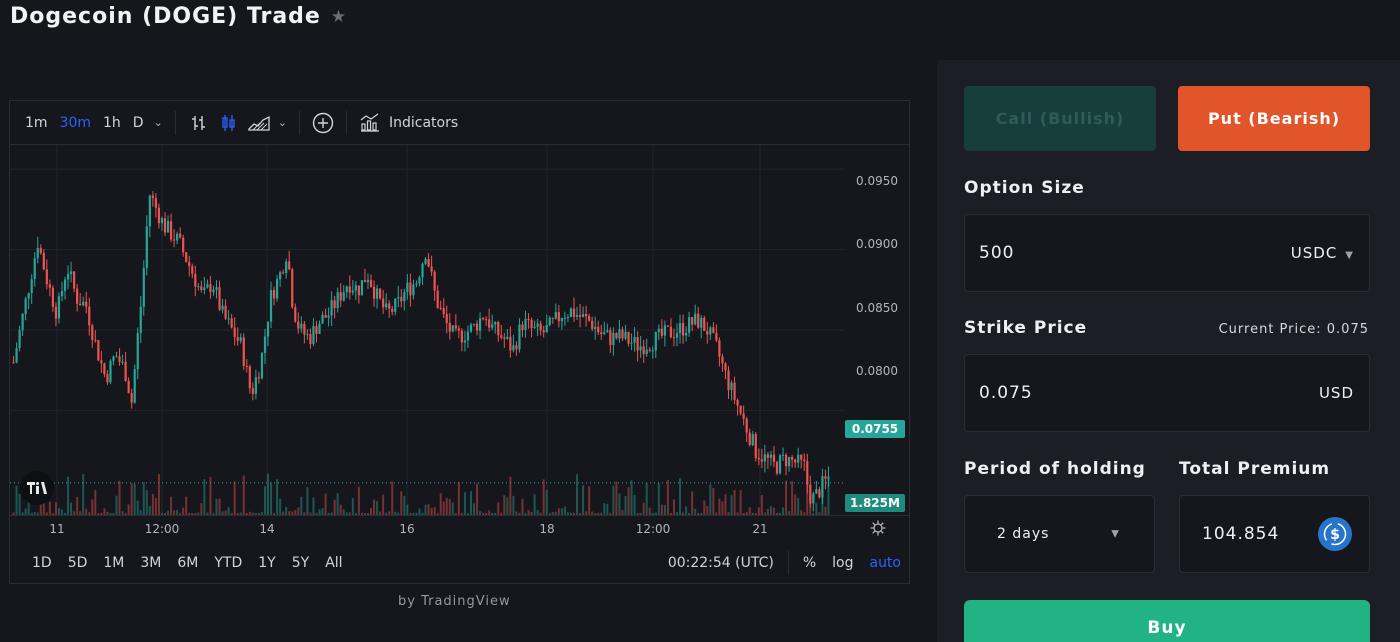 This screenshot has height=642, width=1400. What do you see at coordinates (1322, 253) in the screenshot?
I see `currency-select: USDC ▼` at bounding box center [1322, 253].